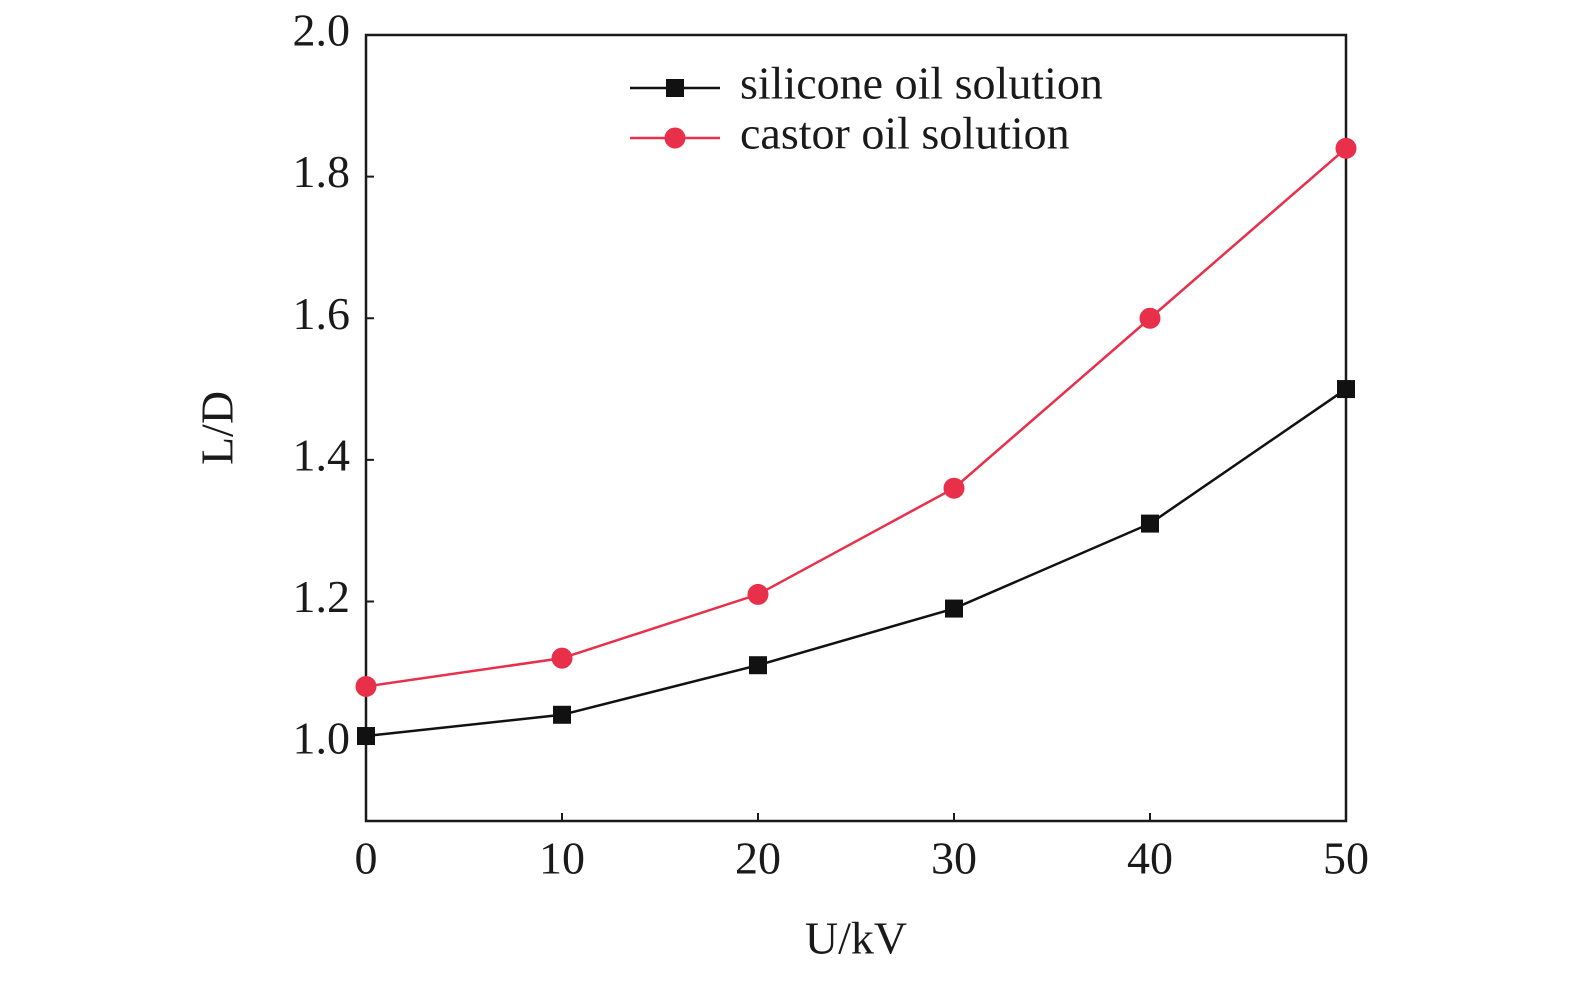 The width and height of the screenshot is (1575, 986). Describe the element at coordinates (322, 596) in the screenshot. I see `y-tick-label: 1.2` at that location.